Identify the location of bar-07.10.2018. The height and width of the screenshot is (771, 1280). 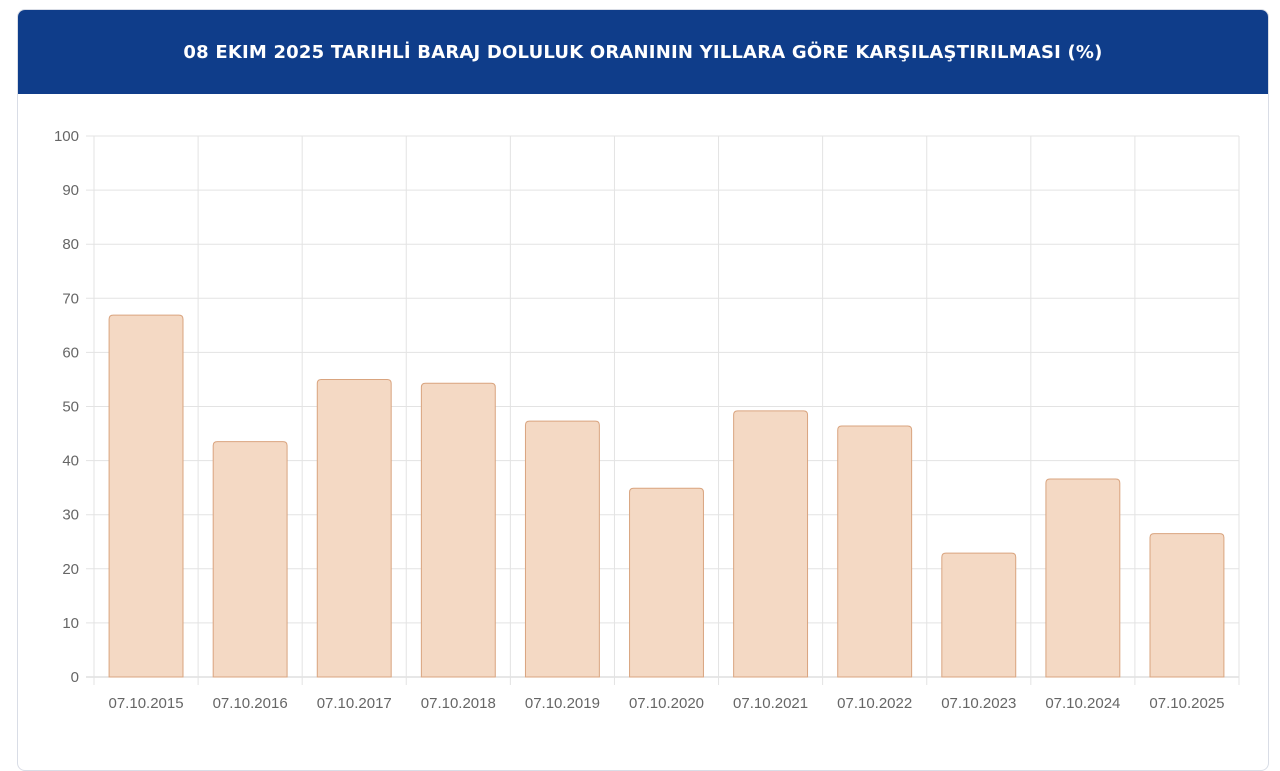
(458, 530).